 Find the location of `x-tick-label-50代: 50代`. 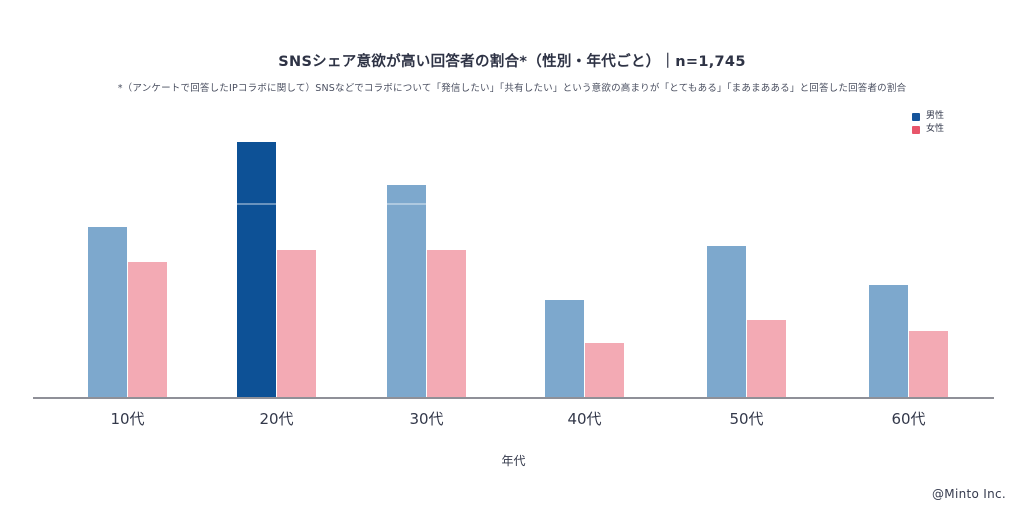

x-tick-label-50代: 50代 is located at coordinates (746, 419).